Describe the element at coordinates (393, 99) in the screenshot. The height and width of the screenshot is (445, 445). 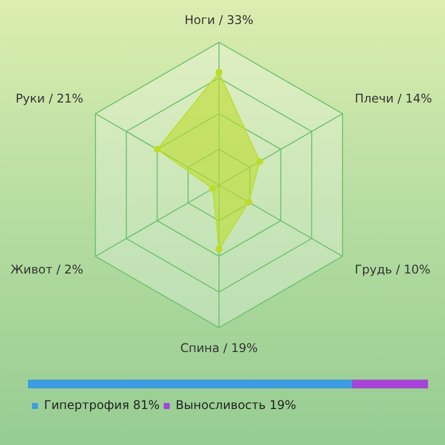
I see `spoke-label: Плечи / 14%` at that location.